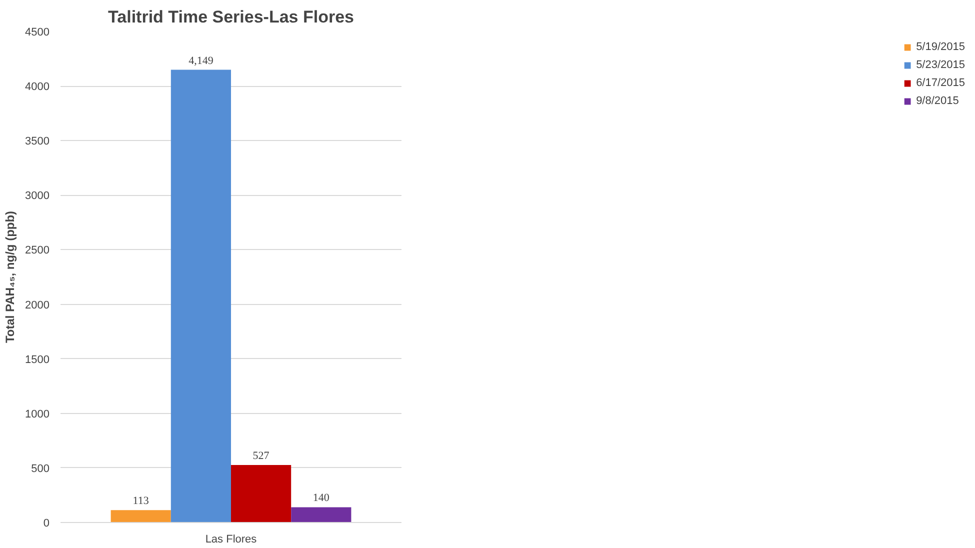 Image resolution: width=975 pixels, height=548 pixels. I want to click on data-label: 140, so click(321, 498).